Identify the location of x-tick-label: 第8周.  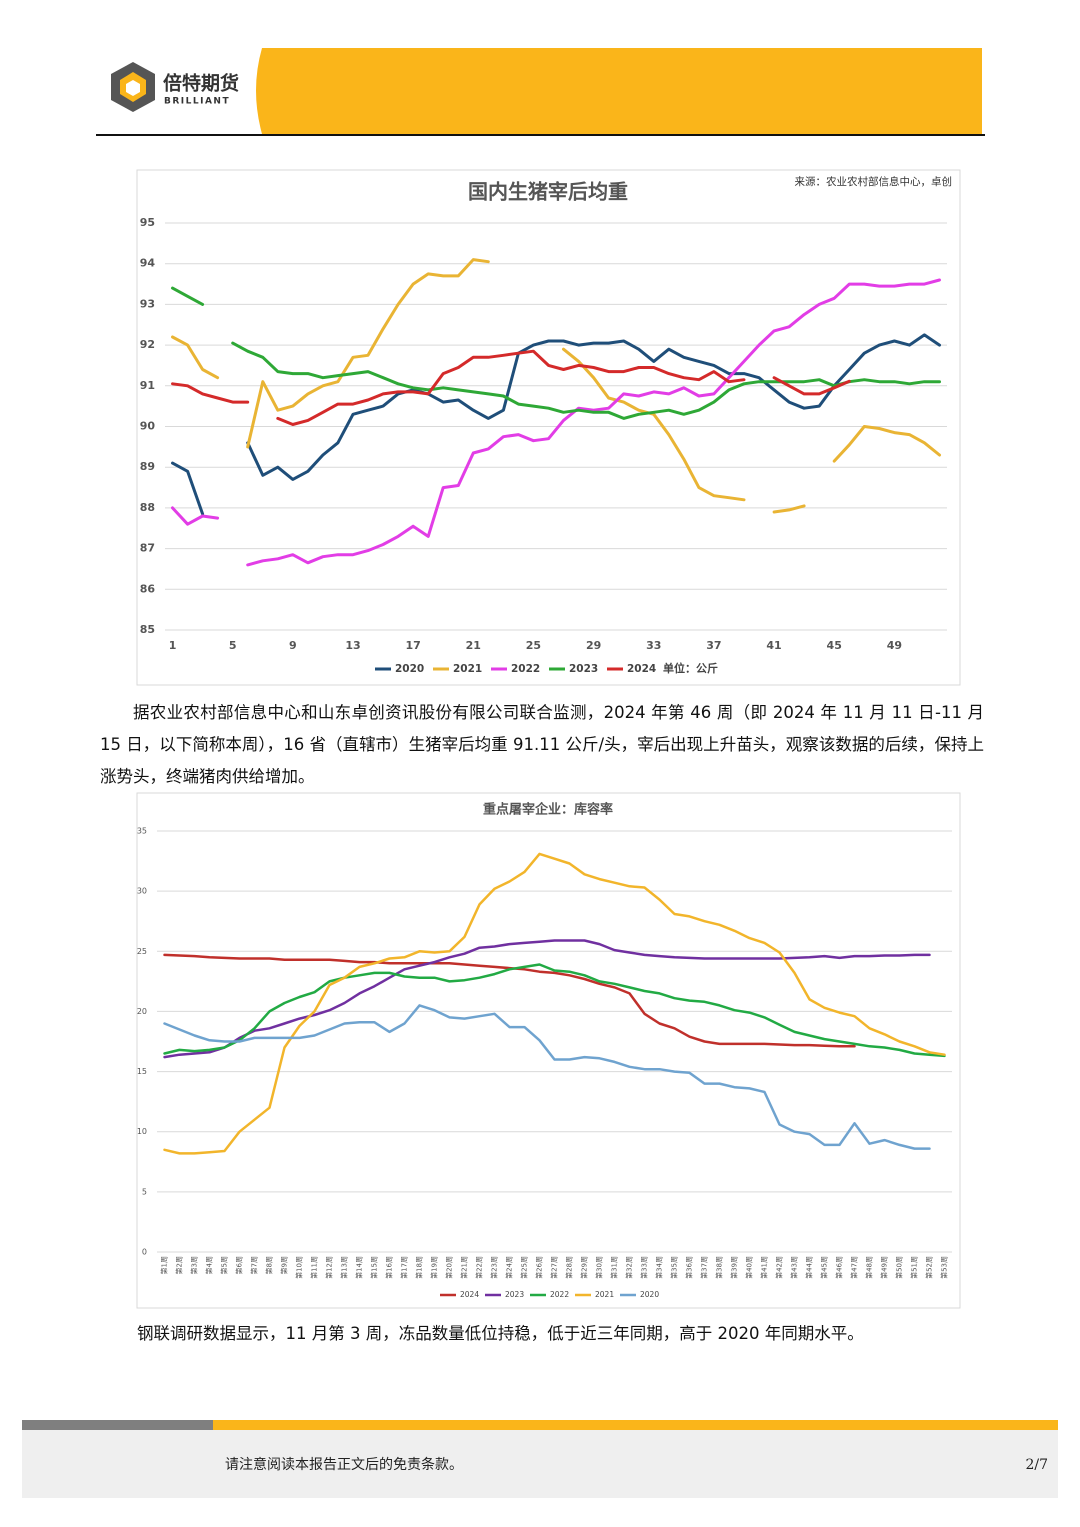
(269, 1265).